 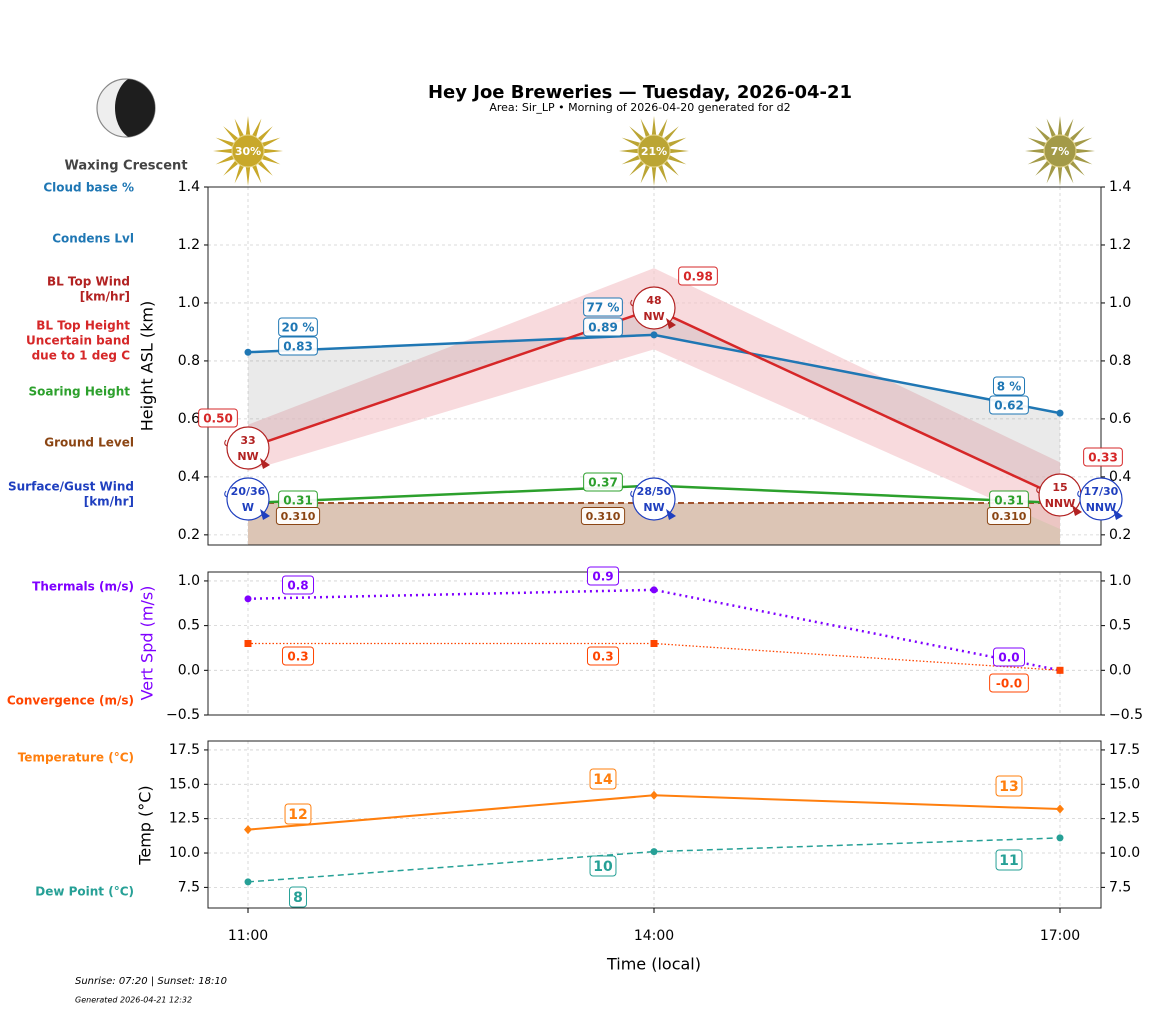 I want to click on bl-top-wind-marker: 15 NNW, so click(x=1059, y=495).